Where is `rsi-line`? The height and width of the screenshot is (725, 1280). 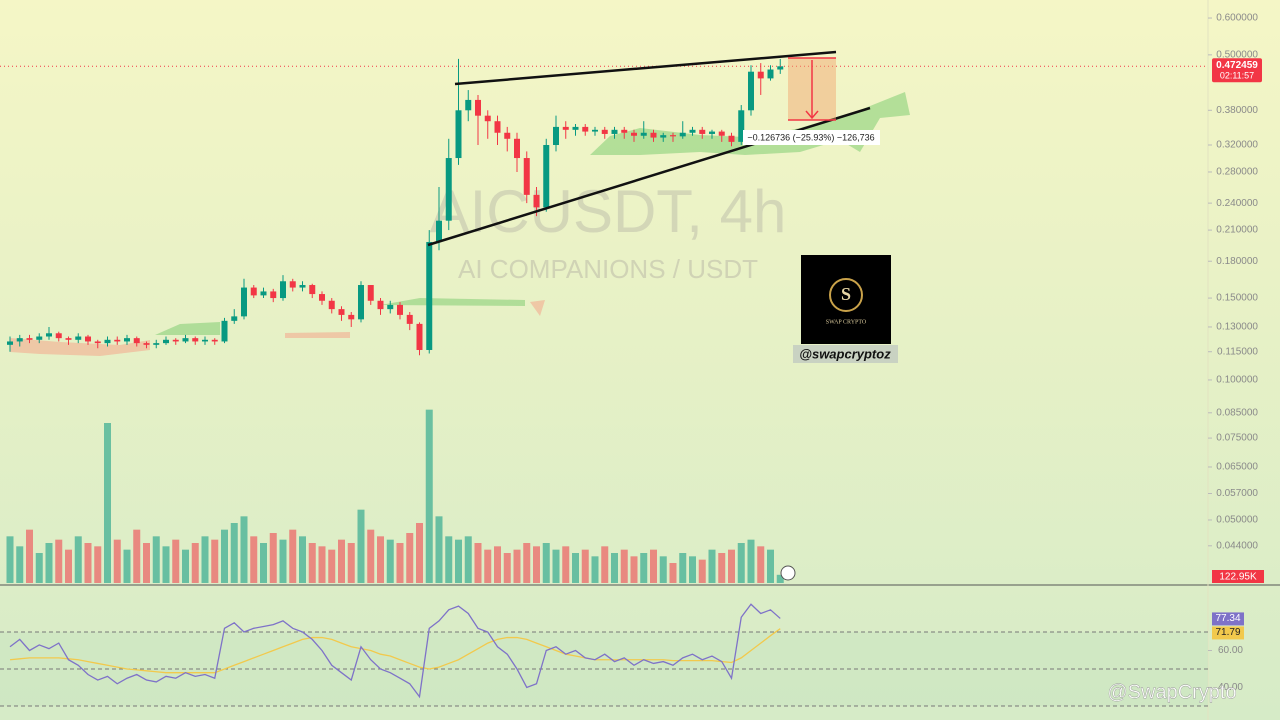
rsi-line is located at coordinates (395, 651).